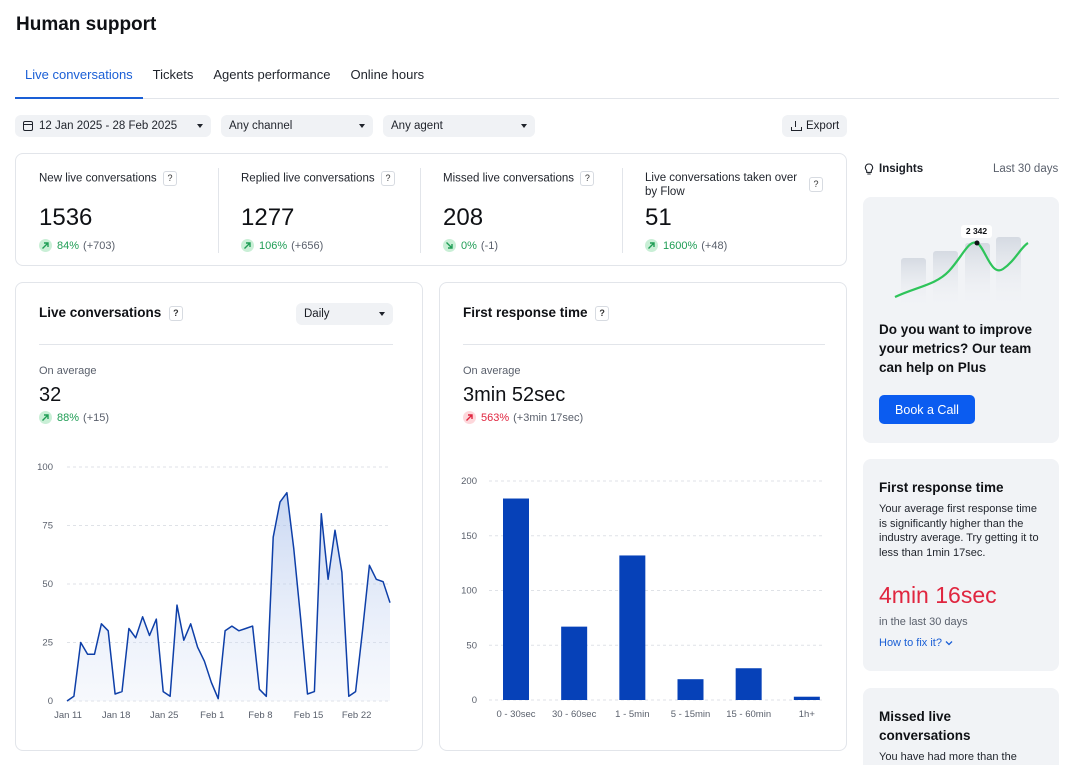  What do you see at coordinates (796, 126) in the screenshot?
I see `download-icon` at bounding box center [796, 126].